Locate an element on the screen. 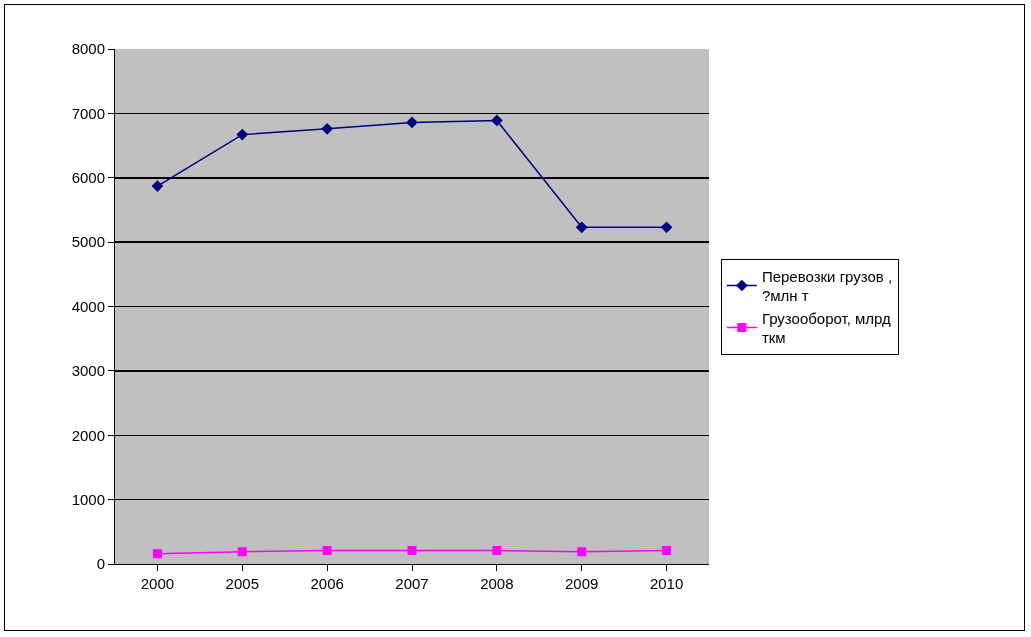 The width and height of the screenshot is (1031, 637). y-tick-label: 8000 is located at coordinates (88, 49).